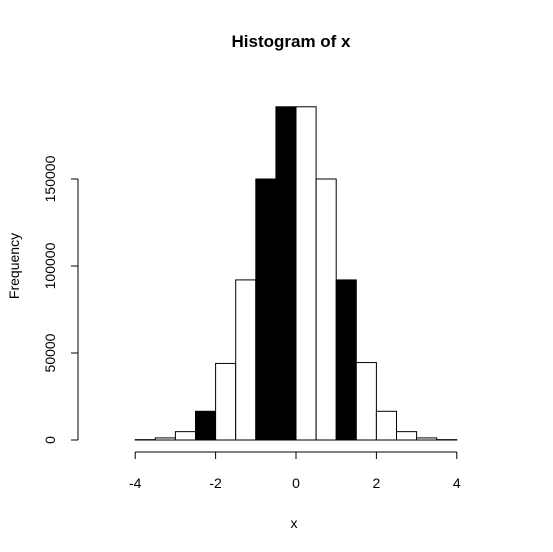 Image resolution: width=553 pixels, height=552 pixels. Describe the element at coordinates (50, 440) in the screenshot. I see `y-tick-label-1: 0` at that location.